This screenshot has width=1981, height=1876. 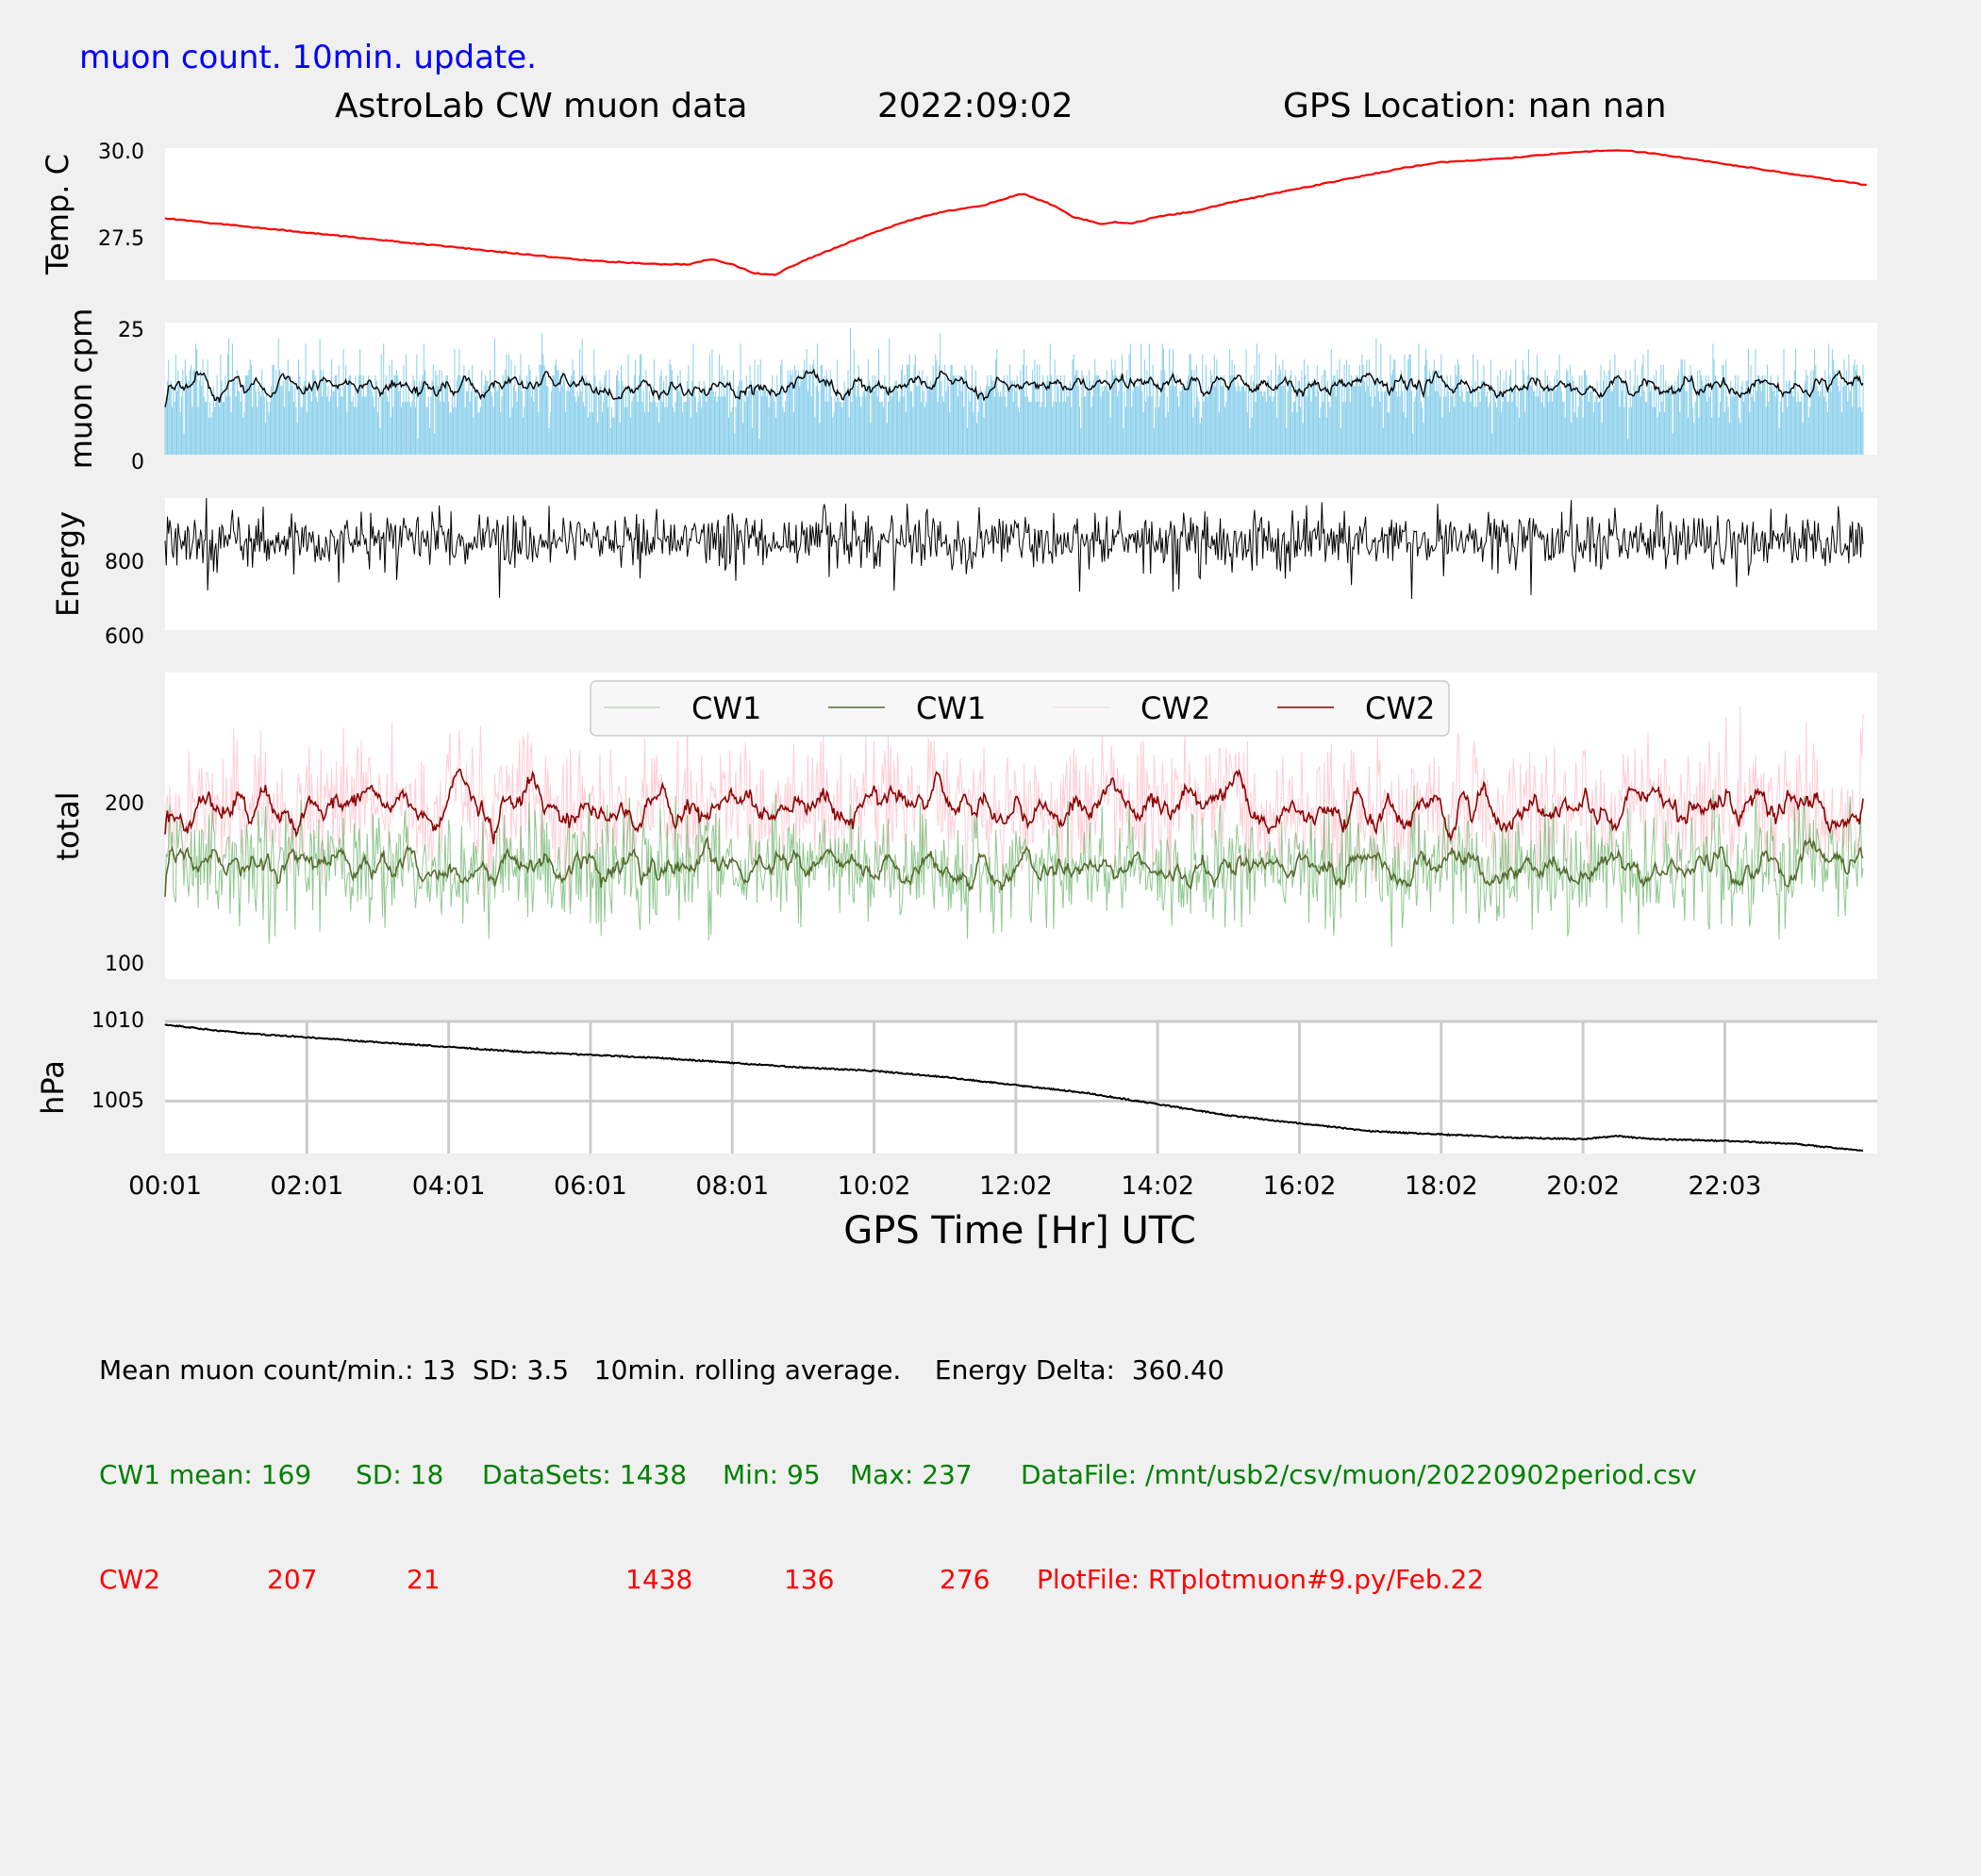 What do you see at coordinates (585, 1474) in the screenshot?
I see `stats-cw1-datasets: DataSets: 1438` at bounding box center [585, 1474].